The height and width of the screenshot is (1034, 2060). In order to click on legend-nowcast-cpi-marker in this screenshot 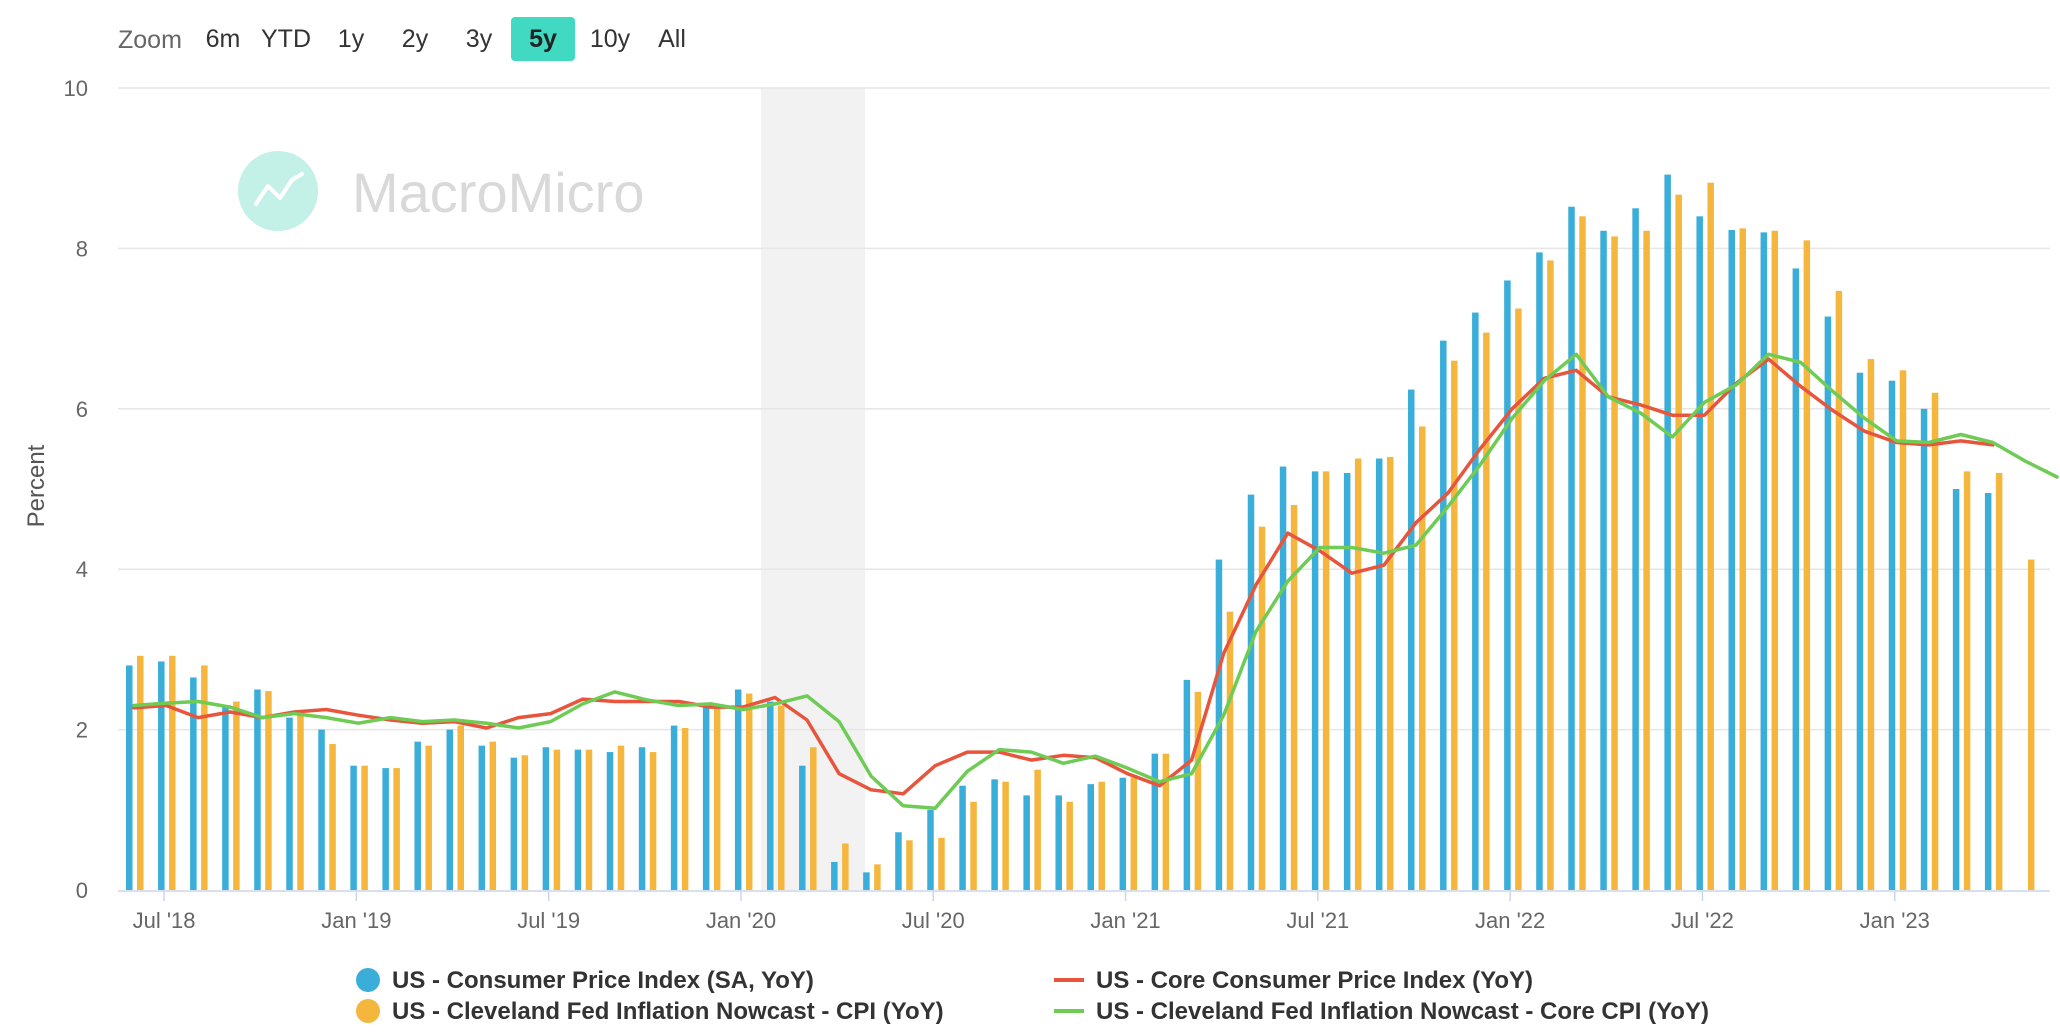, I will do `click(368, 1011)`.